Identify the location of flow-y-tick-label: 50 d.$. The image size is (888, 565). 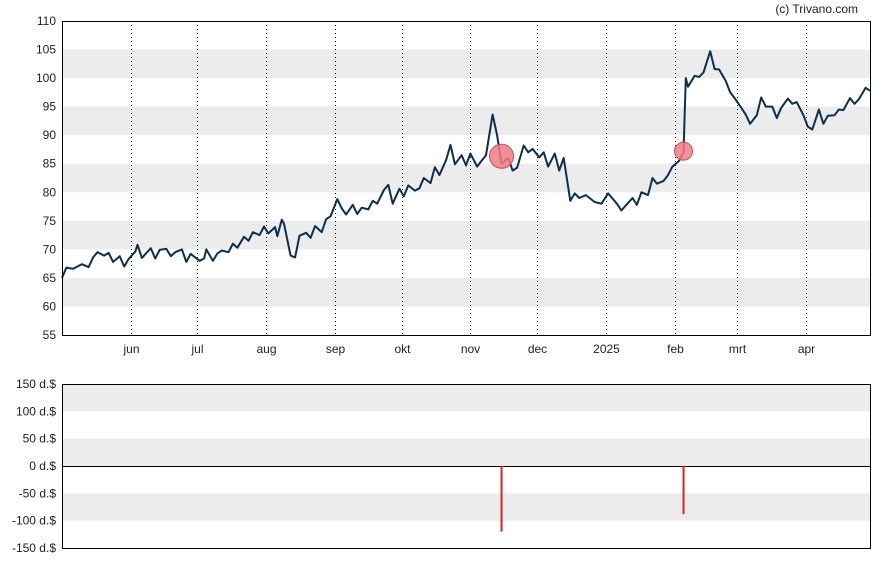
(40, 439).